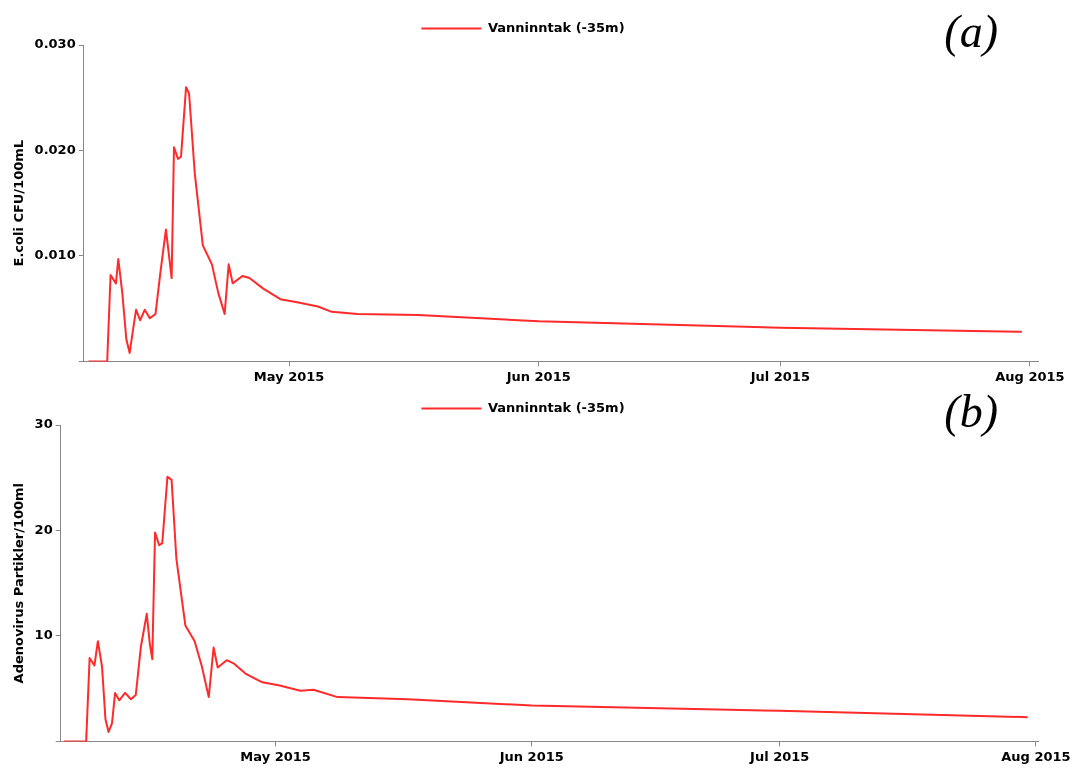 Image resolution: width=1086 pixels, height=778 pixels. Describe the element at coordinates (971, 32) in the screenshot. I see `annotation: (a)` at that location.